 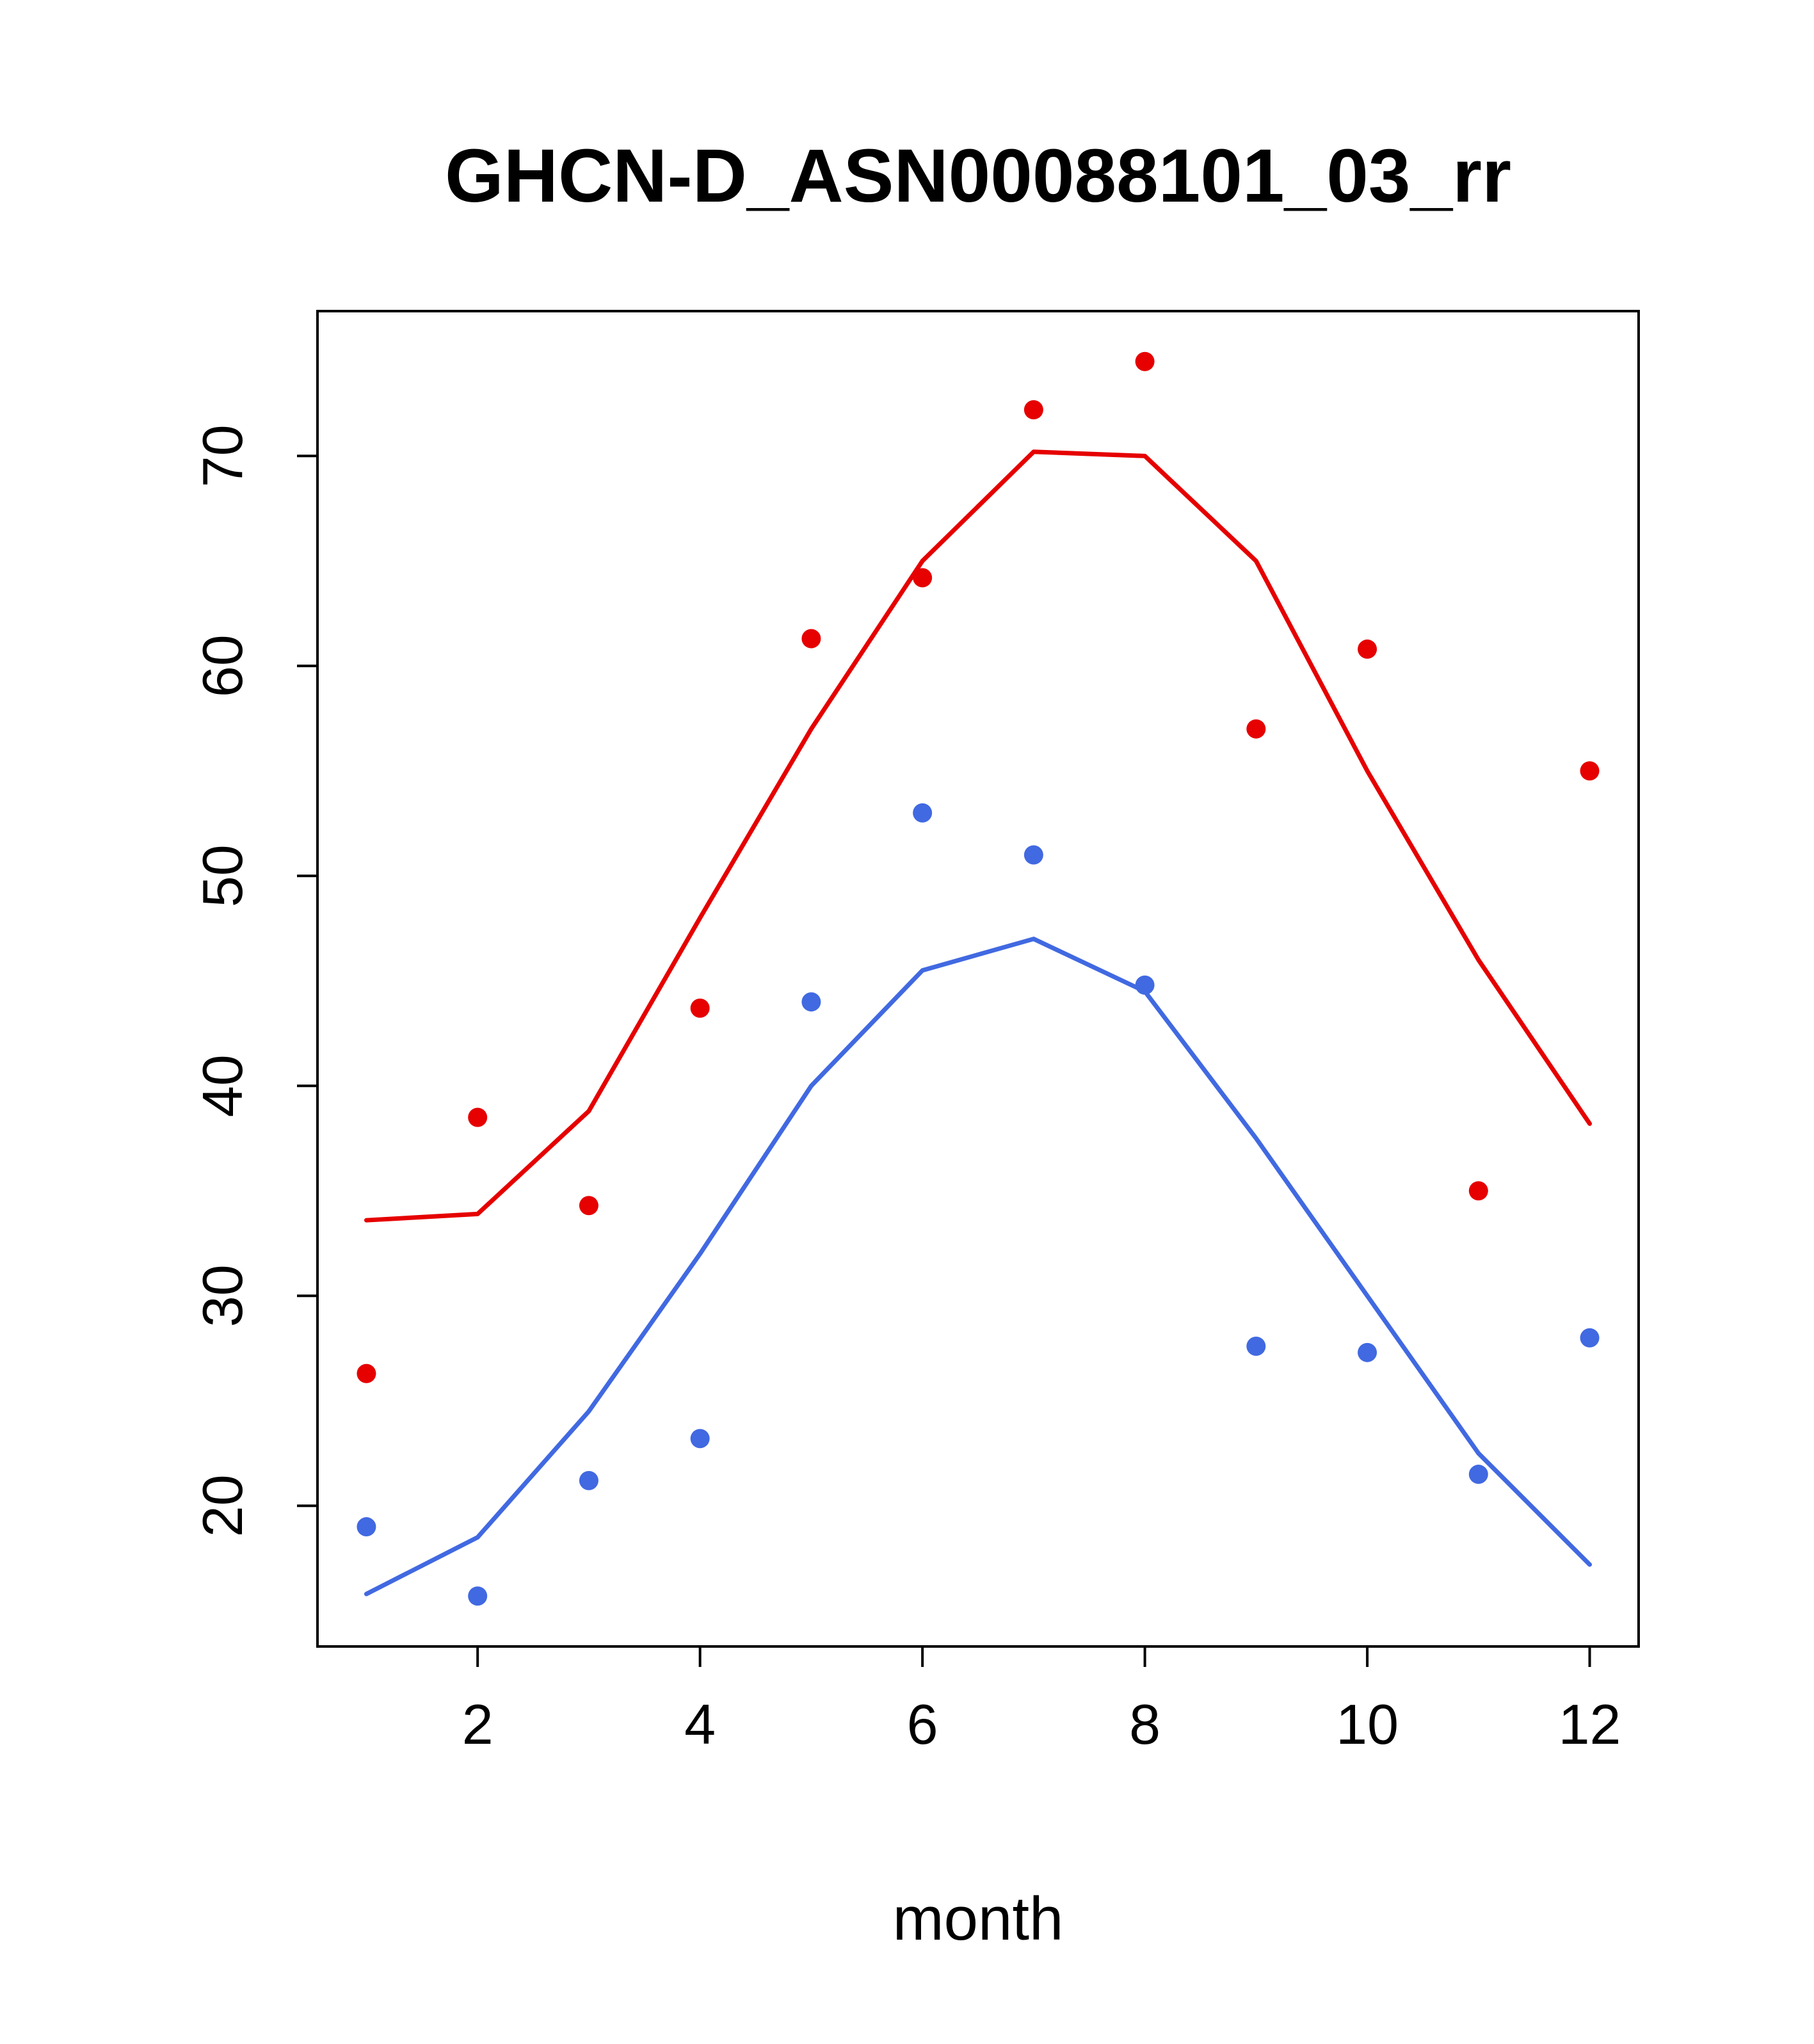 I want to click on x-tick-label: 2, so click(x=478, y=1724).